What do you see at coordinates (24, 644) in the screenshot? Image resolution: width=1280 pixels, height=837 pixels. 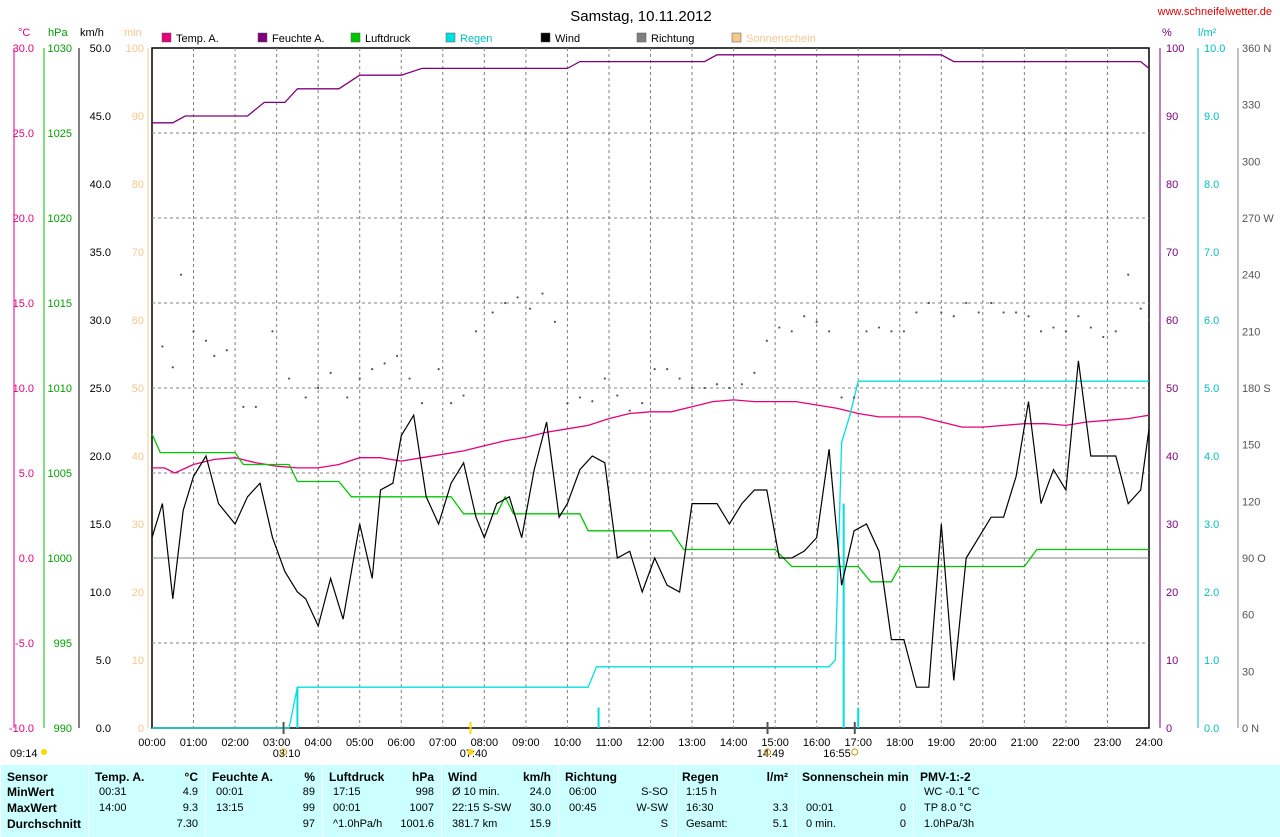 I see `tick-label-temp: -5.0` at bounding box center [24, 644].